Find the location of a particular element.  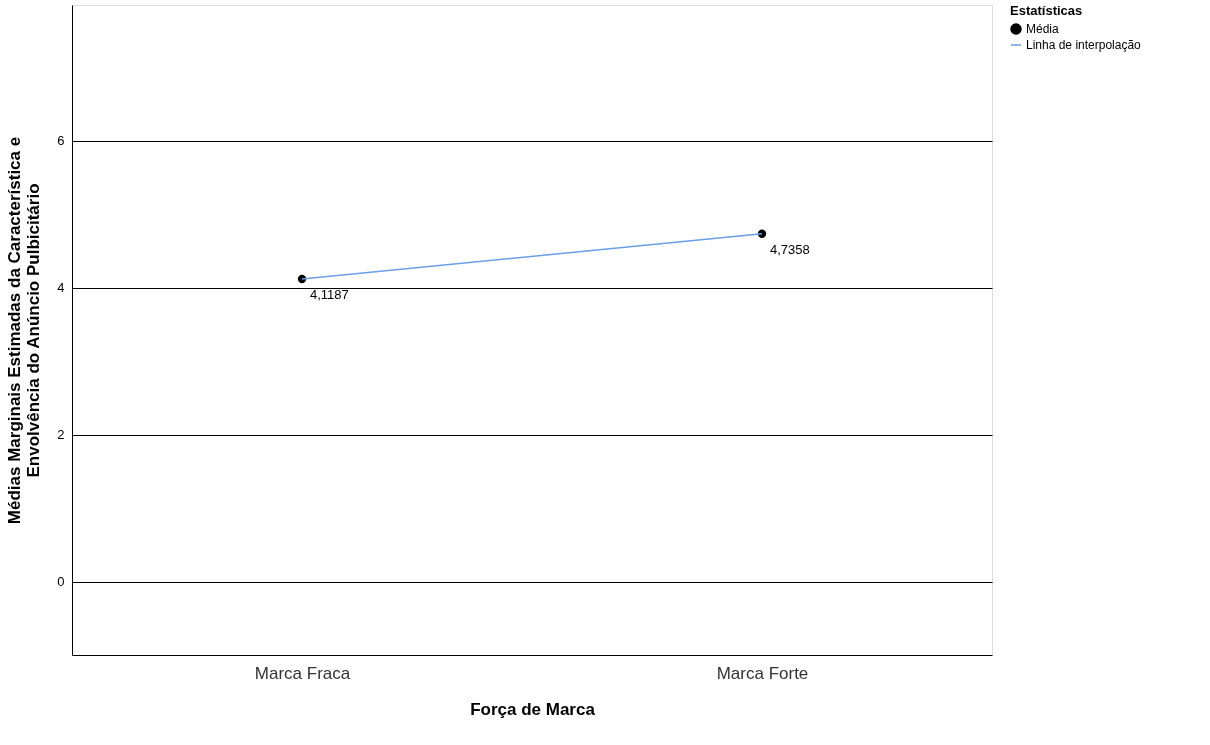

data-label: 4,1187 is located at coordinates (329, 295).